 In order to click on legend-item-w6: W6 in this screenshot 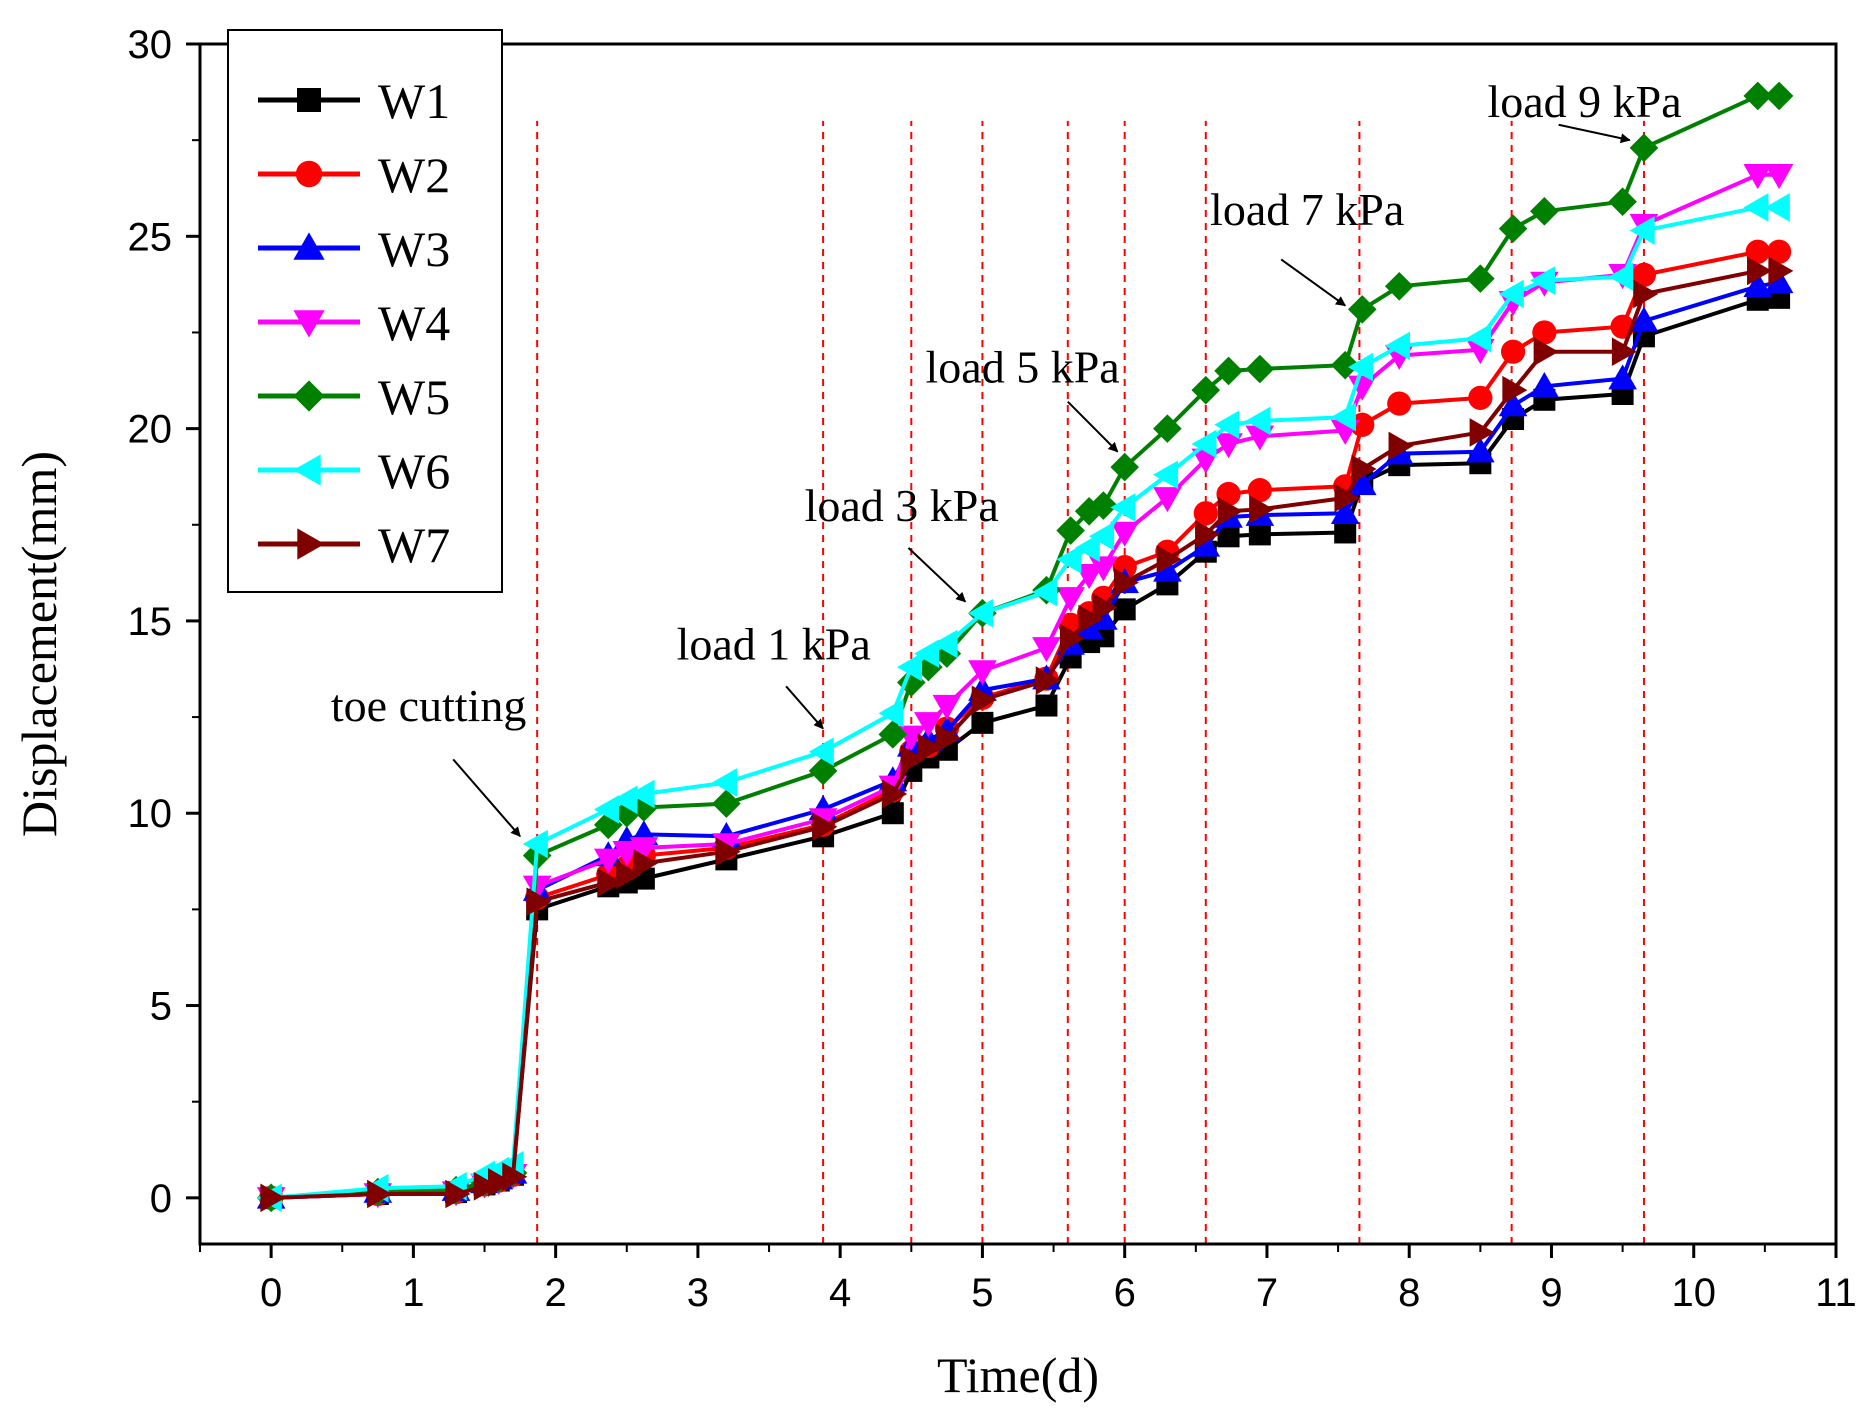, I will do `click(354, 471)`.